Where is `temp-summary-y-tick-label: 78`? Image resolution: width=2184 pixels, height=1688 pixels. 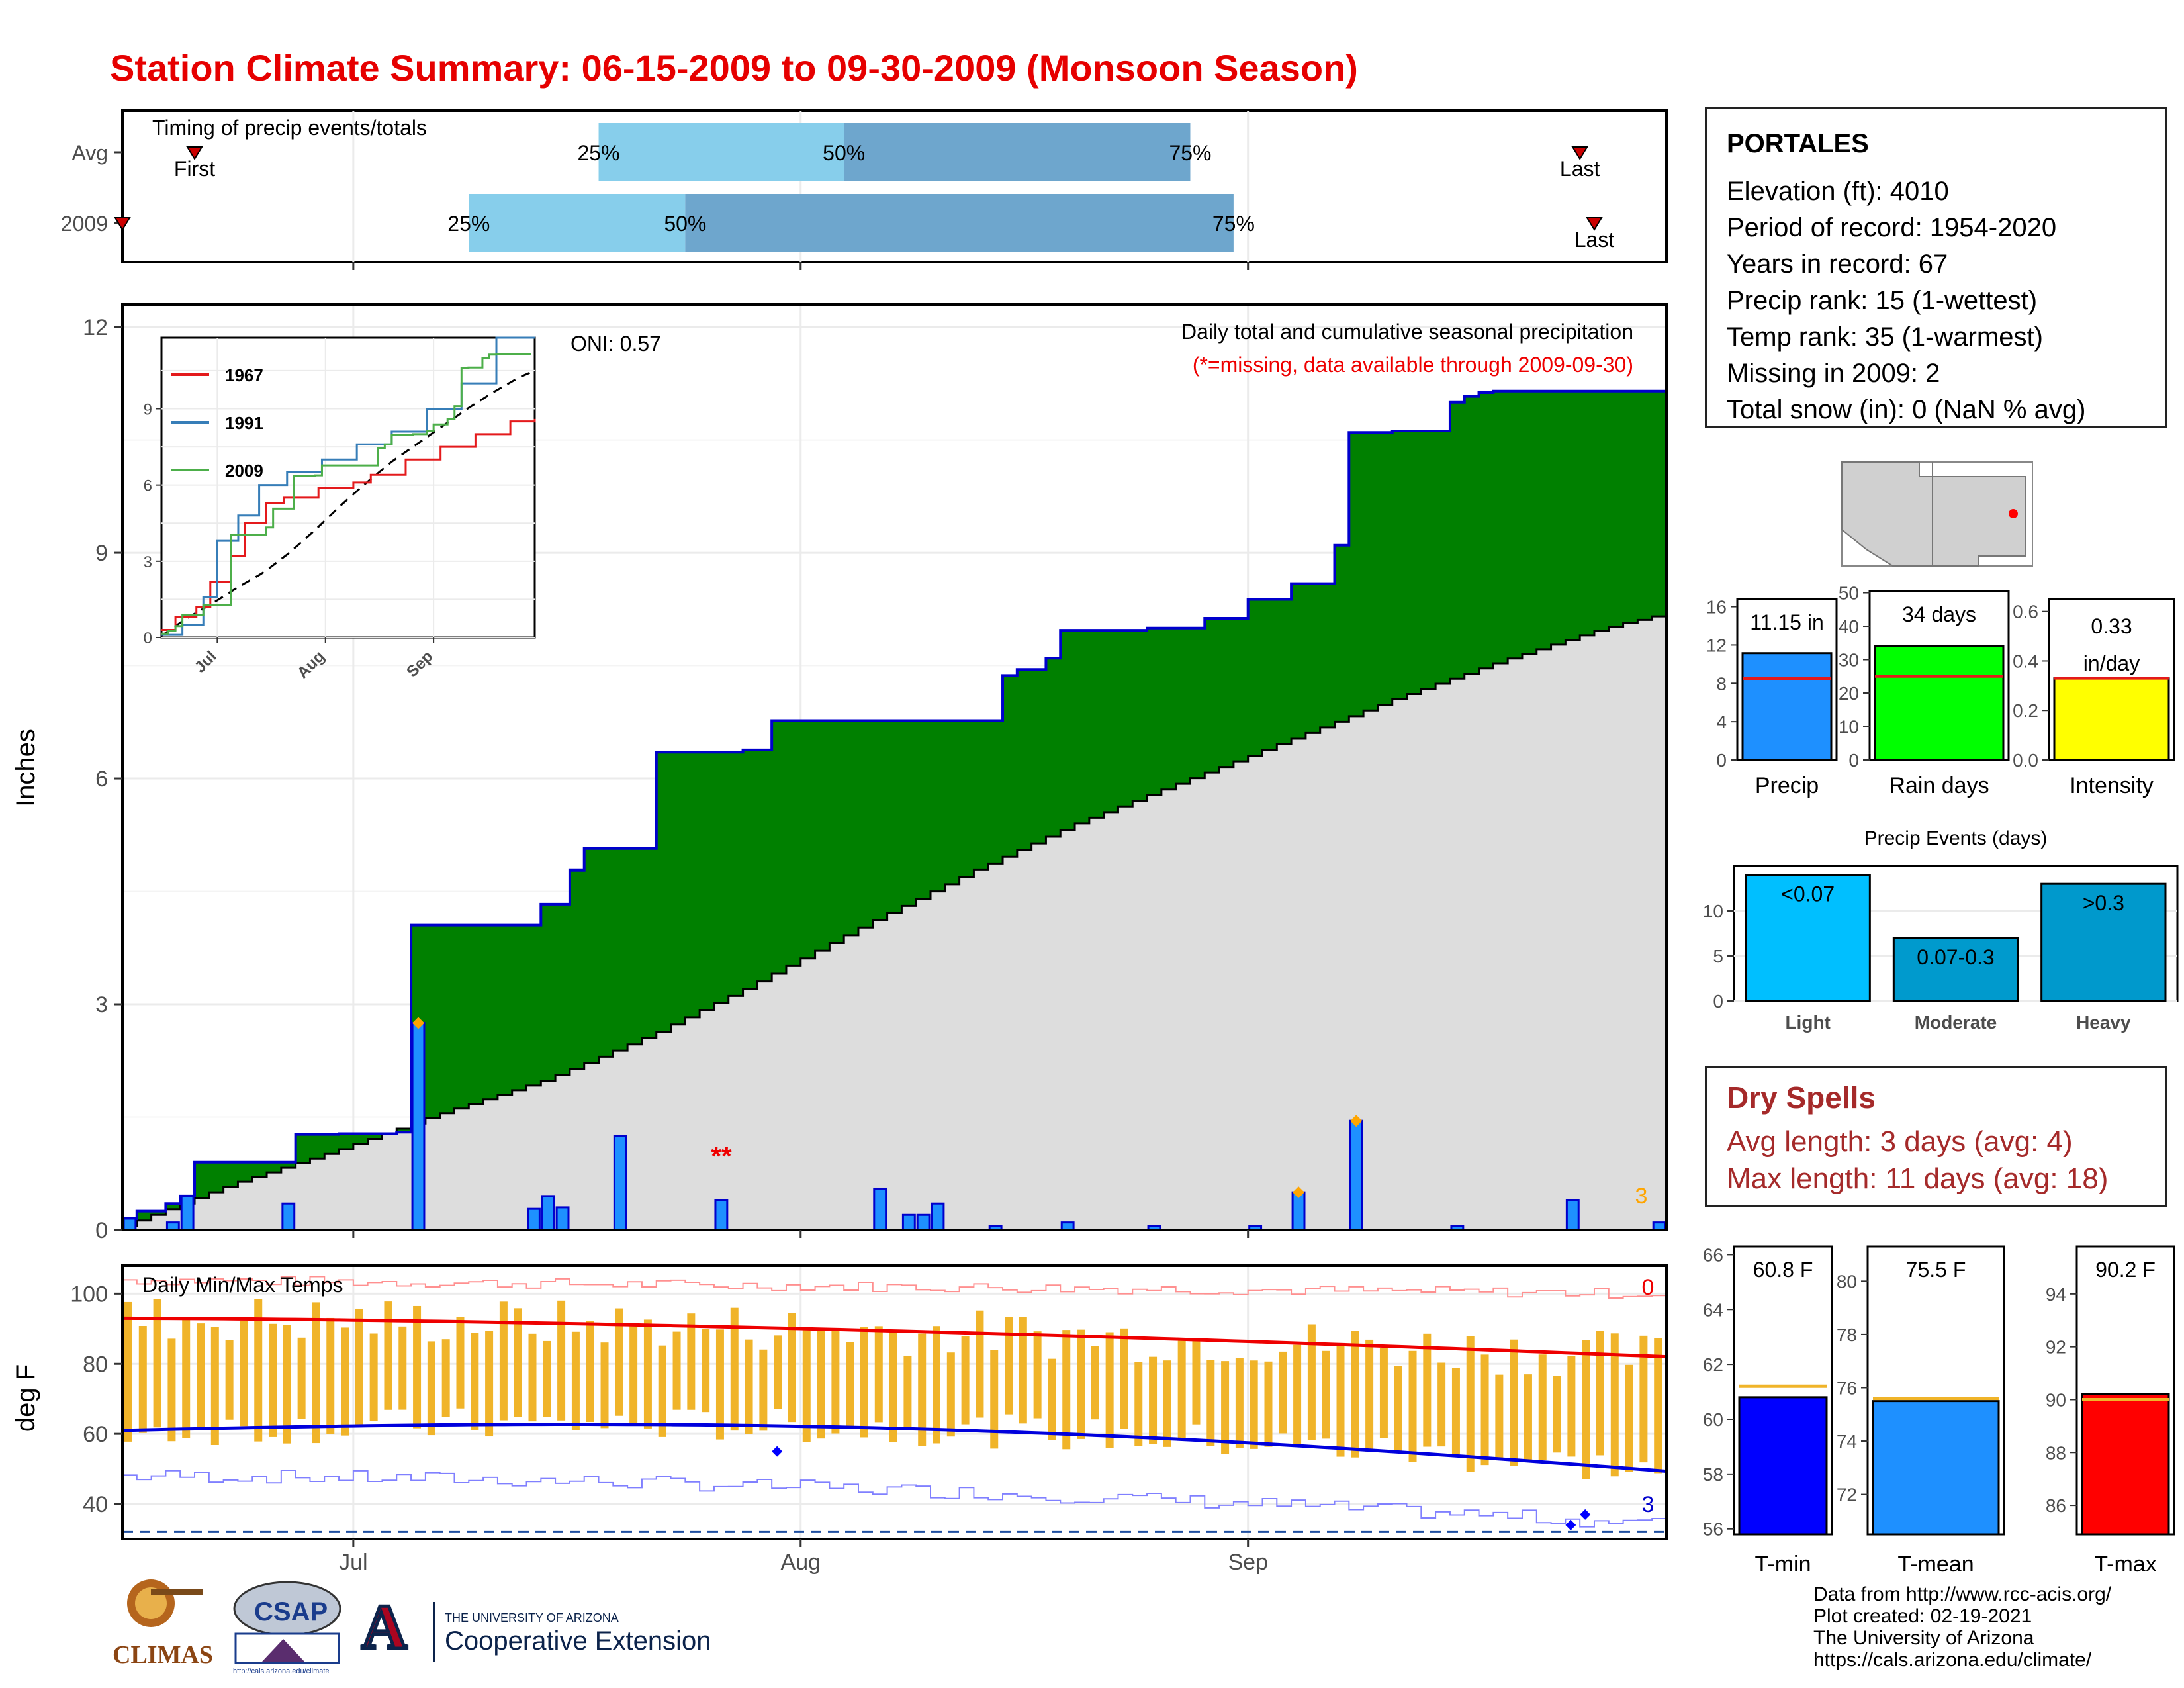
temp-summary-y-tick-label: 78 is located at coordinates (1847, 1335).